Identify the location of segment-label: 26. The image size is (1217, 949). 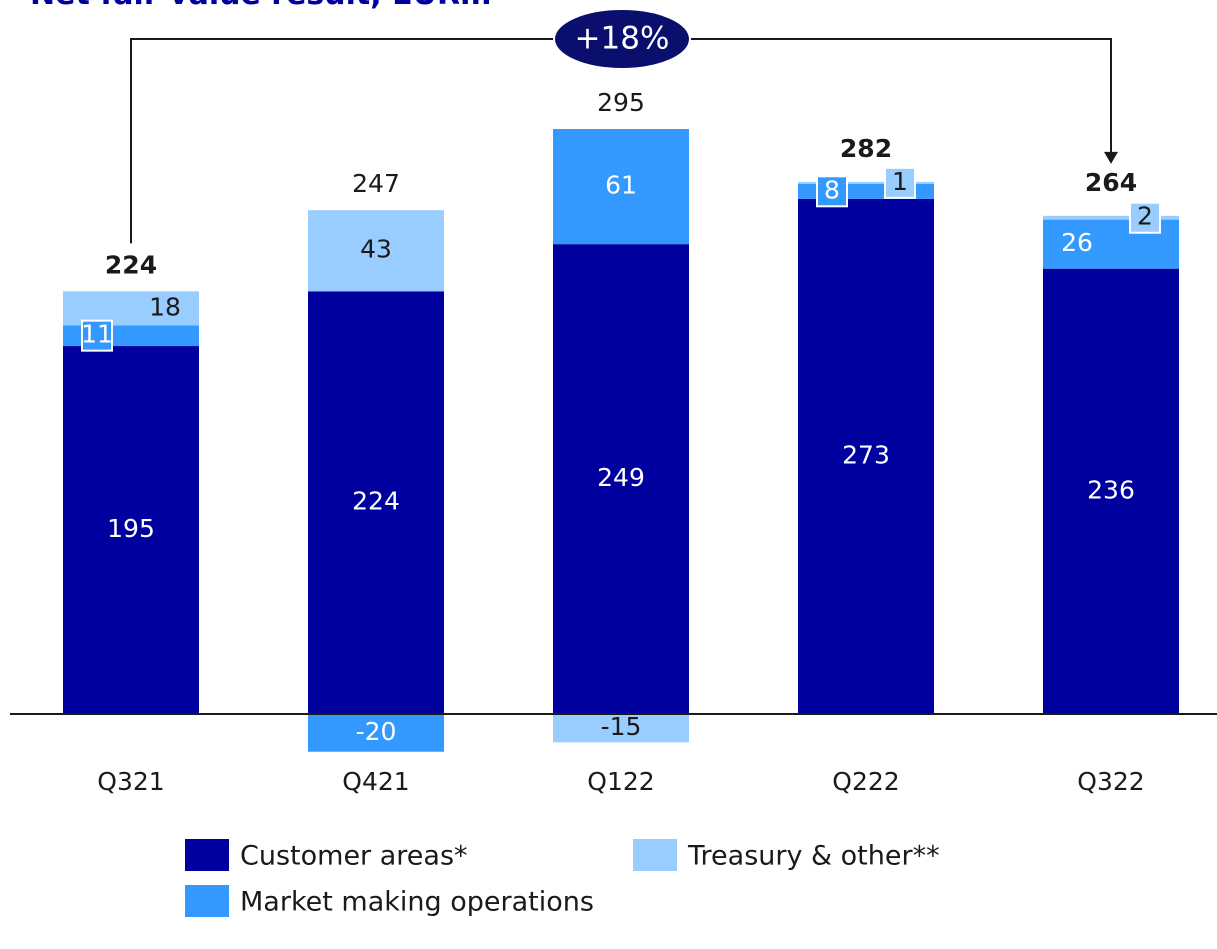
(1077, 242).